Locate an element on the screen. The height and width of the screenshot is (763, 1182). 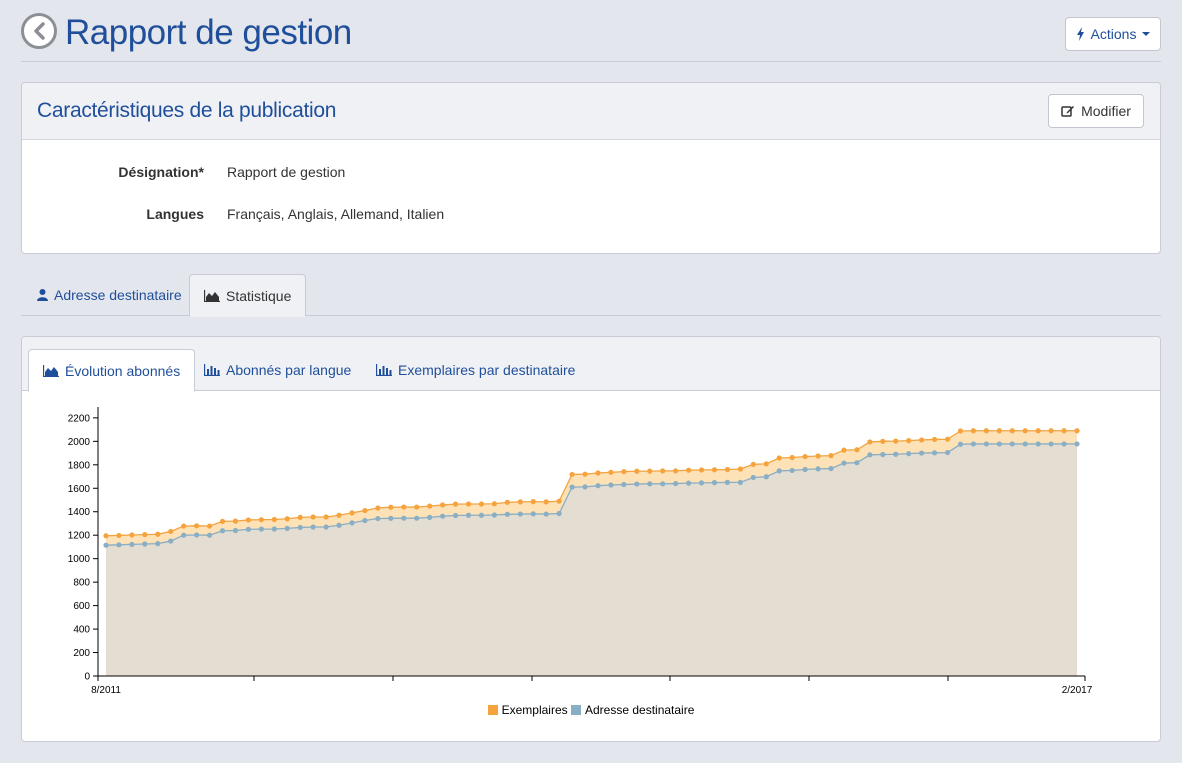
chart-tab-bar: Évolution abonnés Abonnés par langue is located at coordinates (591, 364).